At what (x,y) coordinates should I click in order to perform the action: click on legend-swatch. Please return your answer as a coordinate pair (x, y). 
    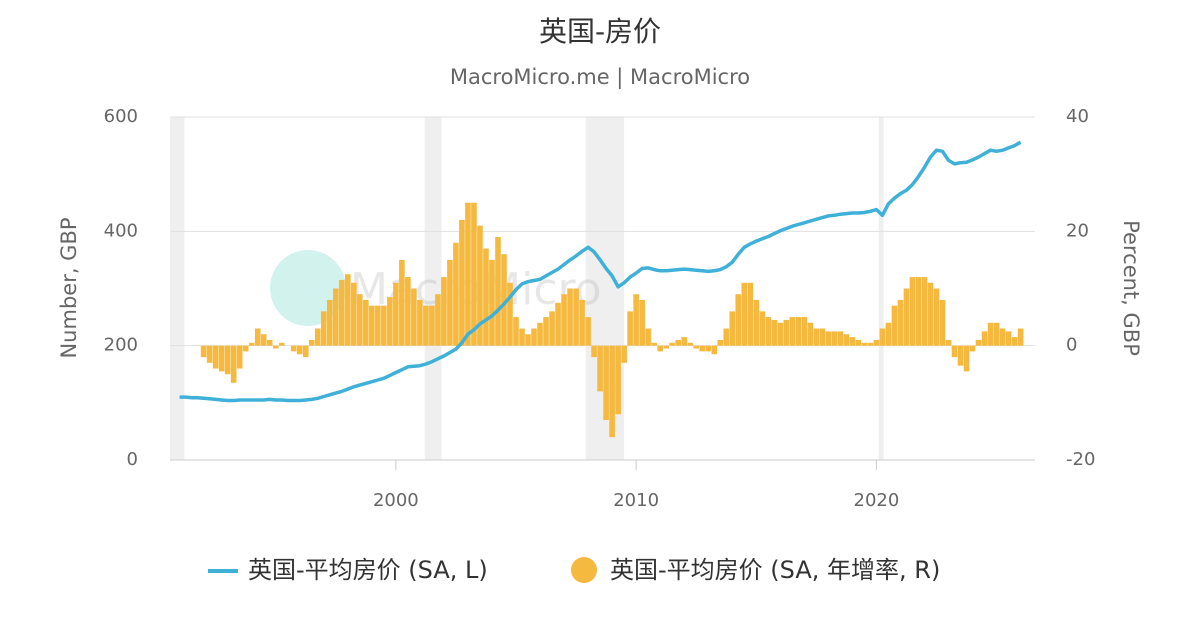
    Looking at the image, I should click on (584, 570).